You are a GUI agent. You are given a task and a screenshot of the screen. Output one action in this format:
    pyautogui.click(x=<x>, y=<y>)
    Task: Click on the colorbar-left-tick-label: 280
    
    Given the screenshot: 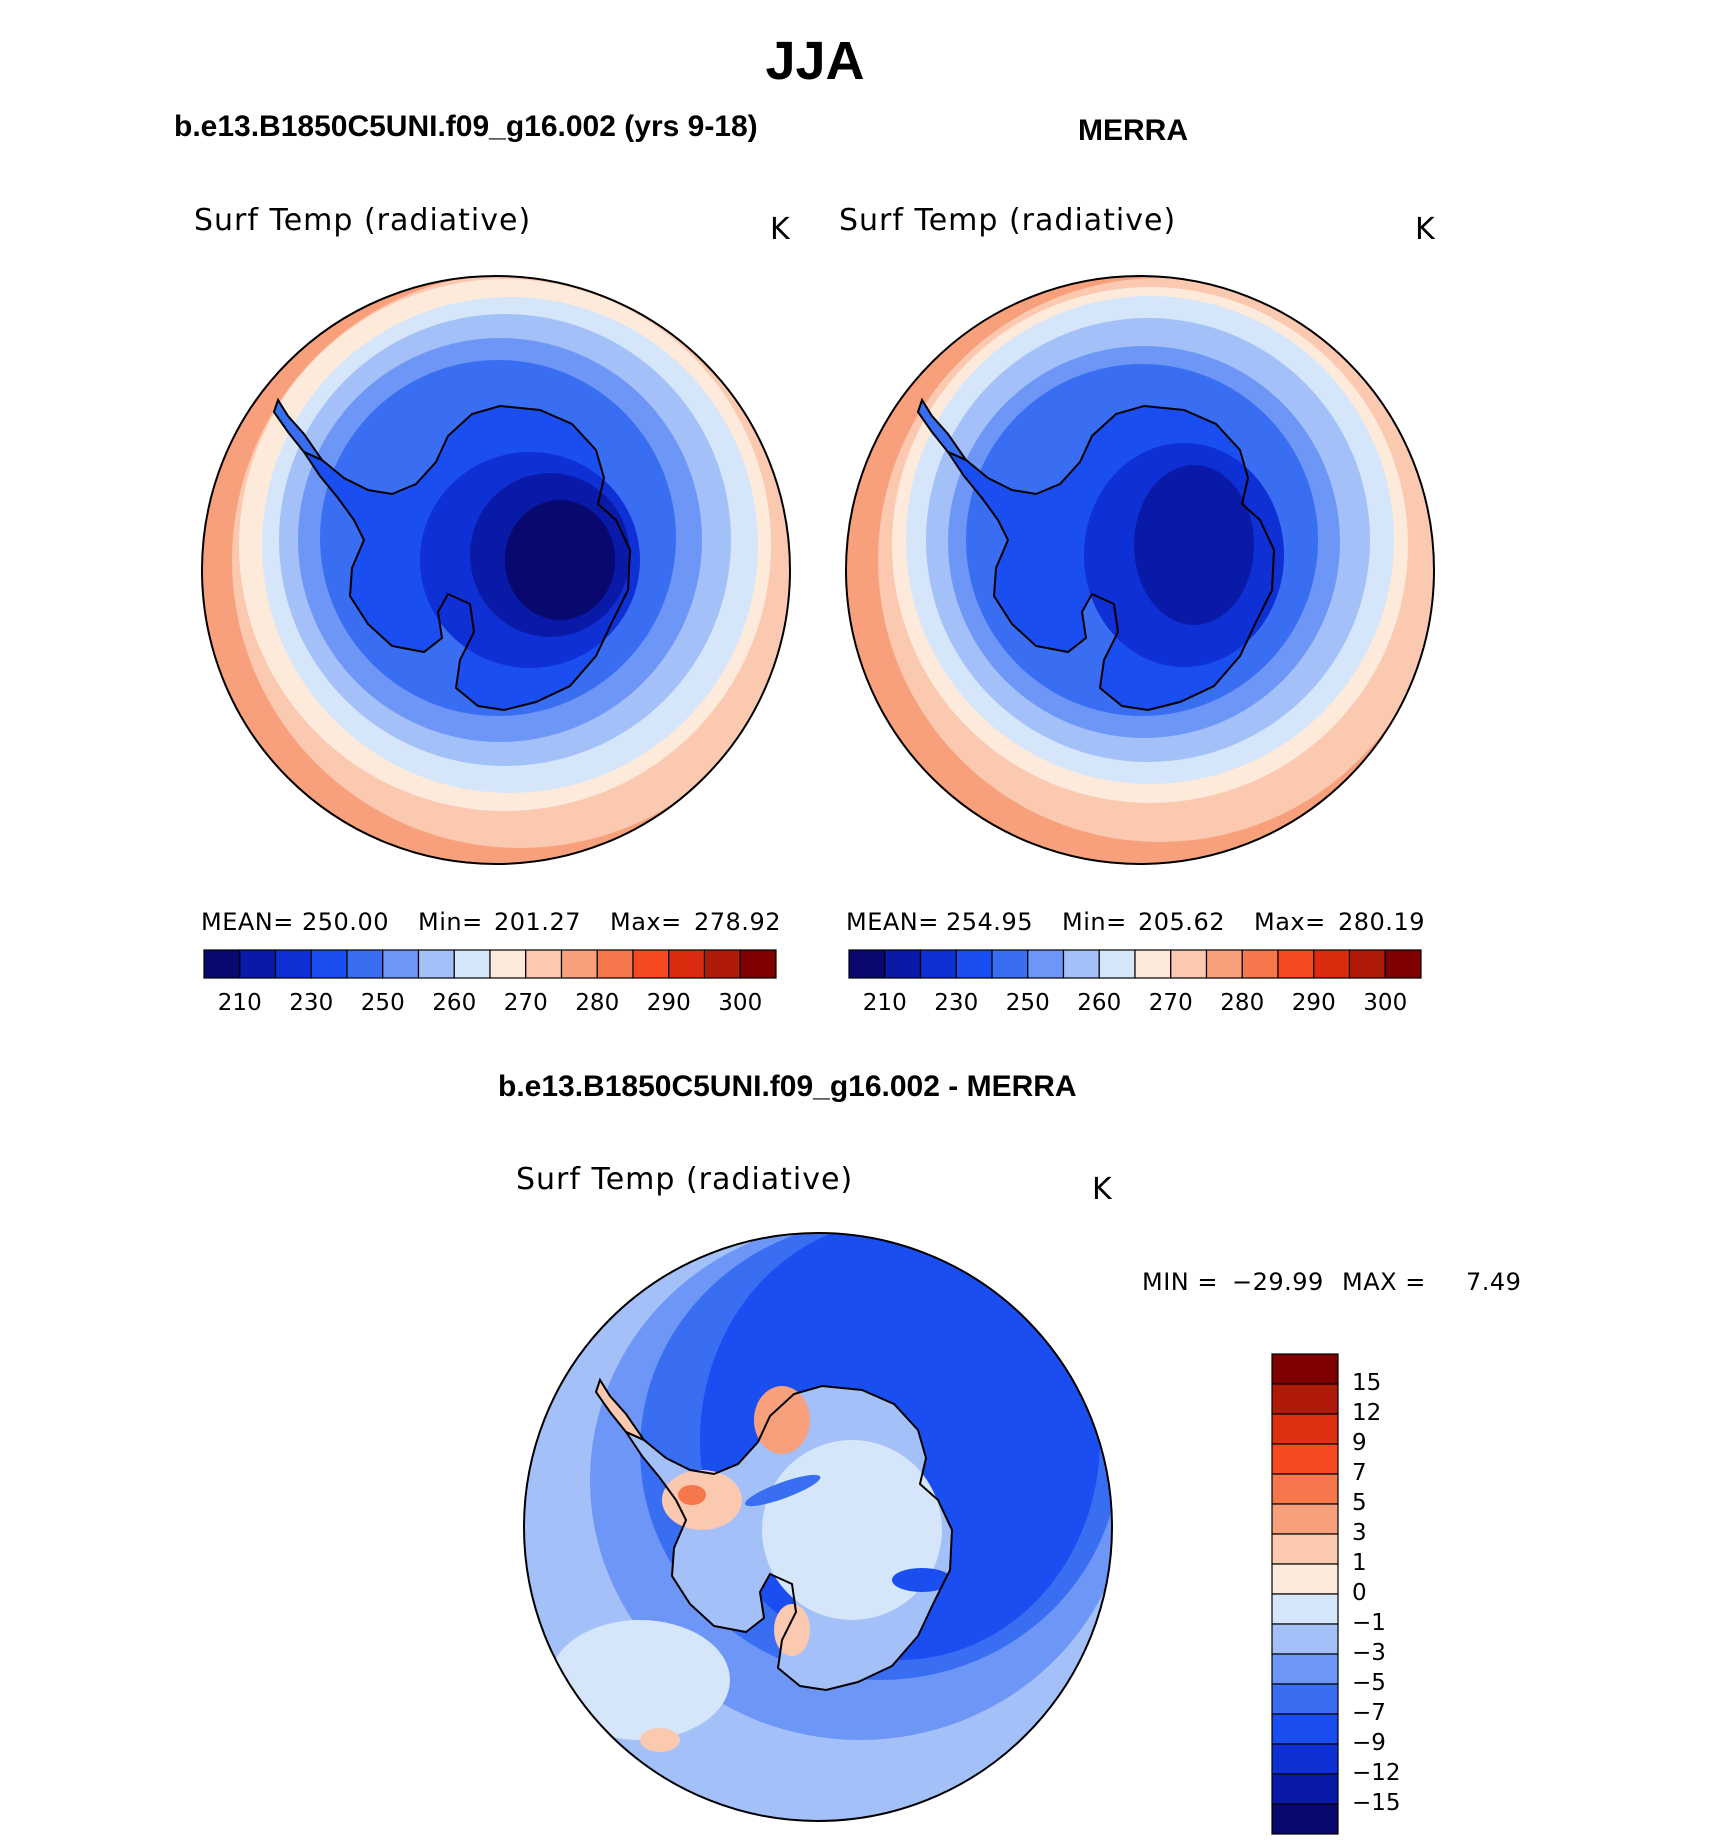 What is the action you would take?
    pyautogui.click(x=597, y=1003)
    